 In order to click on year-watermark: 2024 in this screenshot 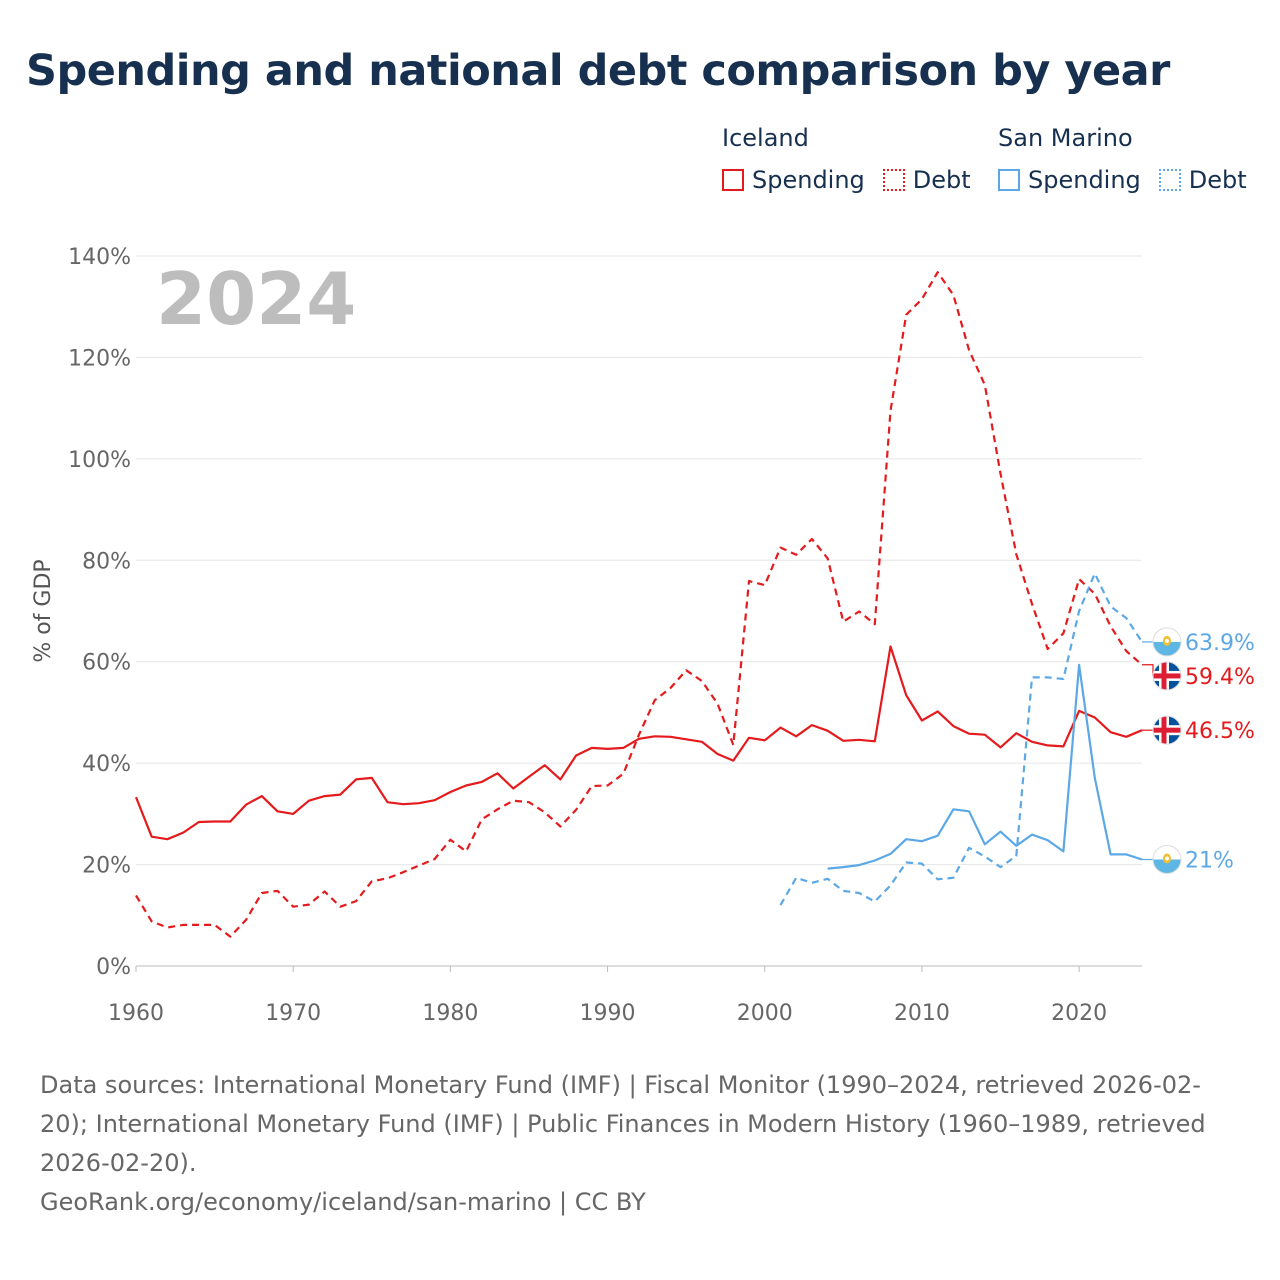, I will do `click(256, 299)`.